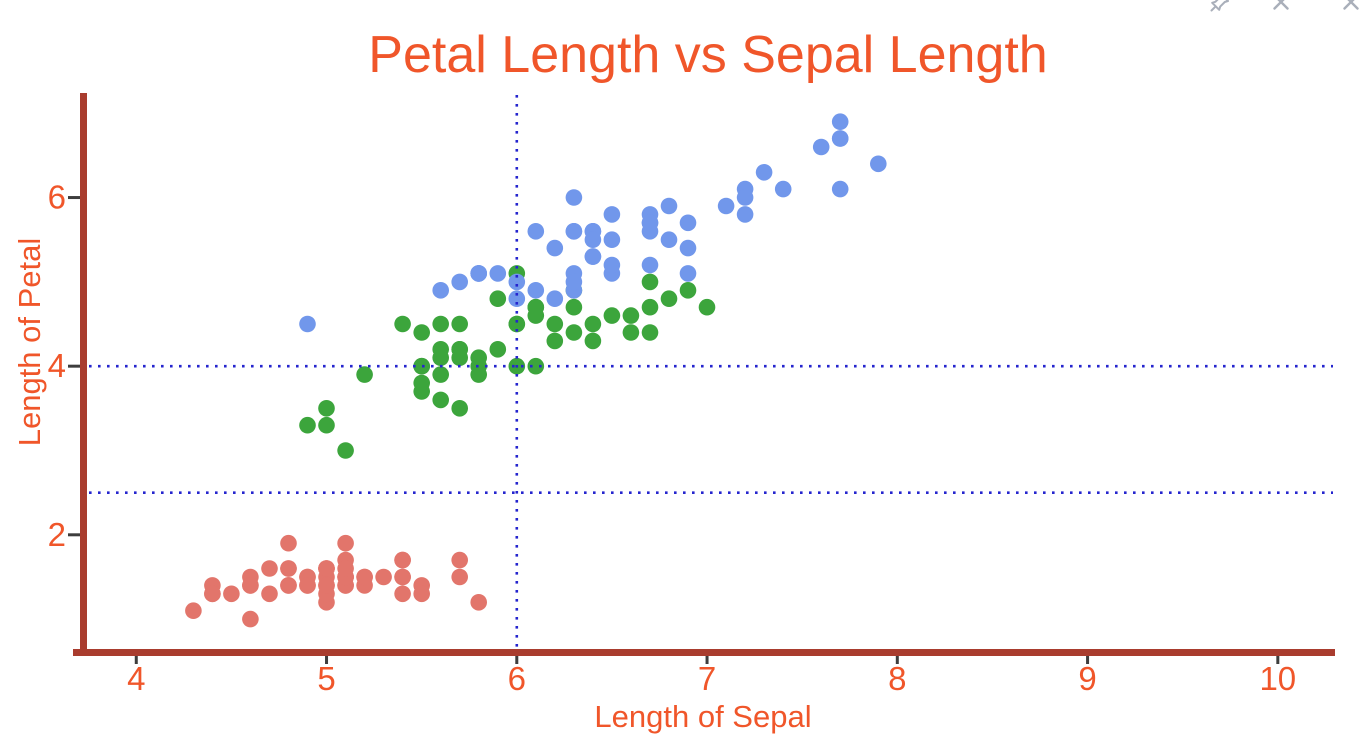 Image resolution: width=1364 pixels, height=756 pixels. I want to click on close-plot-button, so click(1281, 6).